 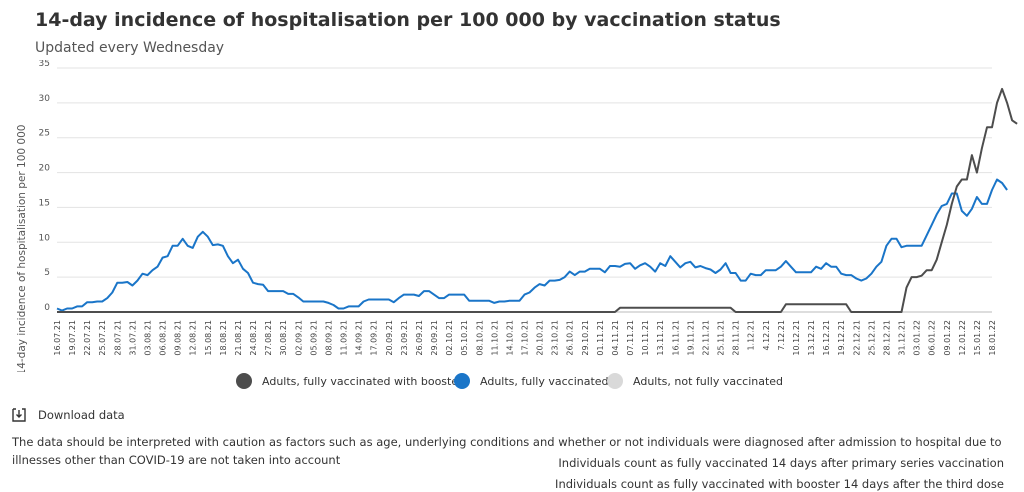 What do you see at coordinates (555, 338) in the screenshot?
I see `x-tick-label: 23.10.21` at bounding box center [555, 338].